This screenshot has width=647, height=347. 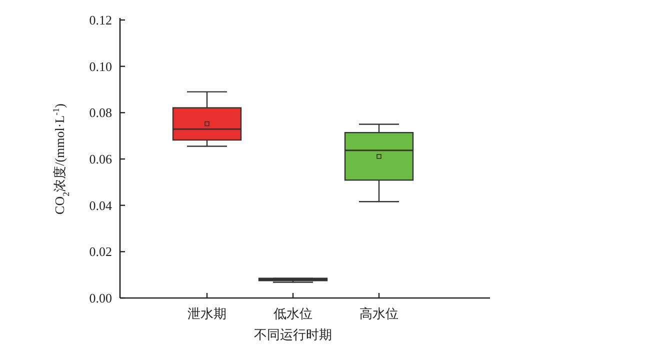 What do you see at coordinates (207, 313) in the screenshot?
I see `x-tick-label: 泄水期` at bounding box center [207, 313].